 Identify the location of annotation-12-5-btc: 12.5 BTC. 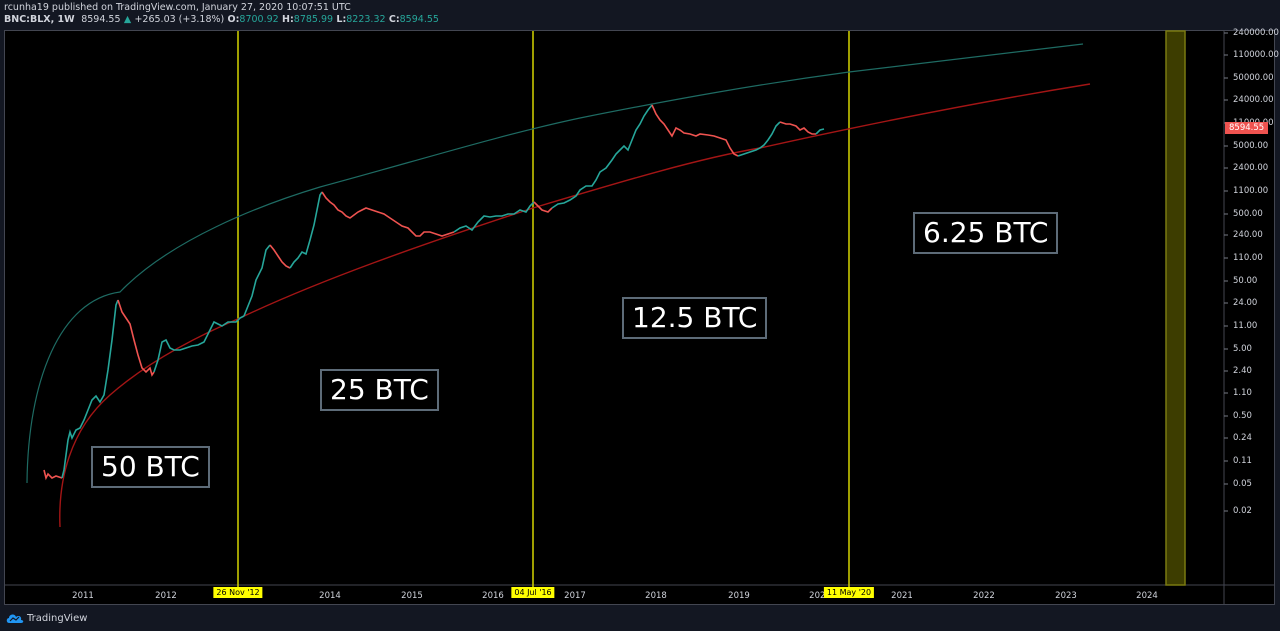
(695, 318).